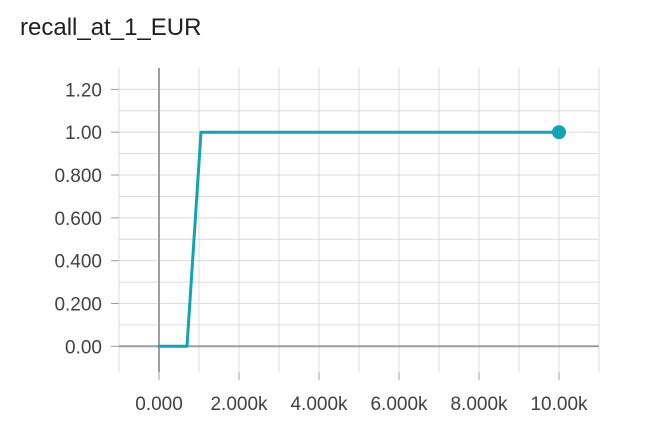  What do you see at coordinates (78, 176) in the screenshot?
I see `y-tick-label: 0.800` at bounding box center [78, 176].